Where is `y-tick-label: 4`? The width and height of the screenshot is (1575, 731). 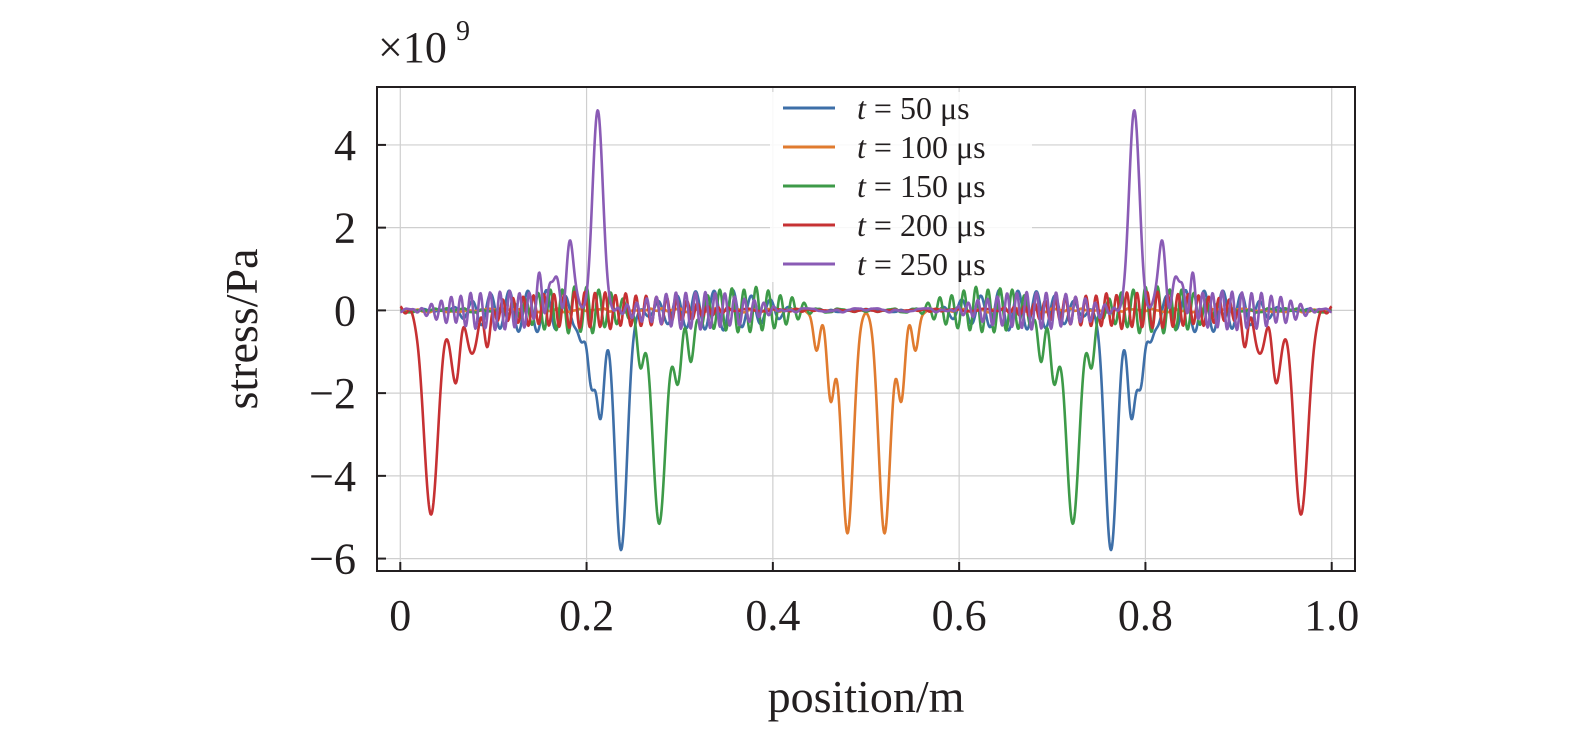
y-tick-label: 4 is located at coordinates (345, 145).